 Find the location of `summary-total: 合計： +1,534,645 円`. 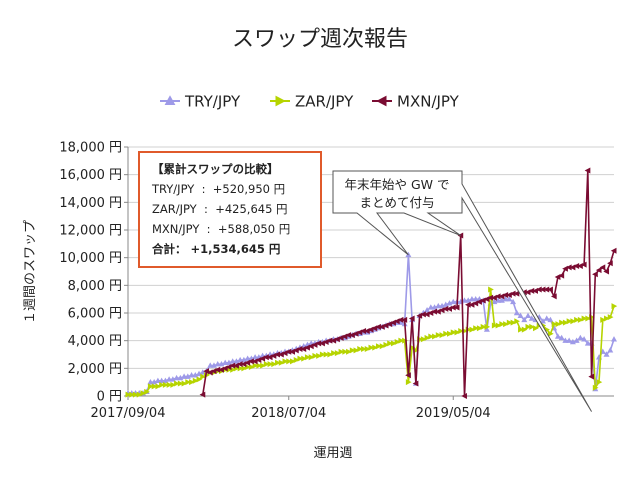

summary-total: 合計： +1,534,645 円 is located at coordinates (216, 249).